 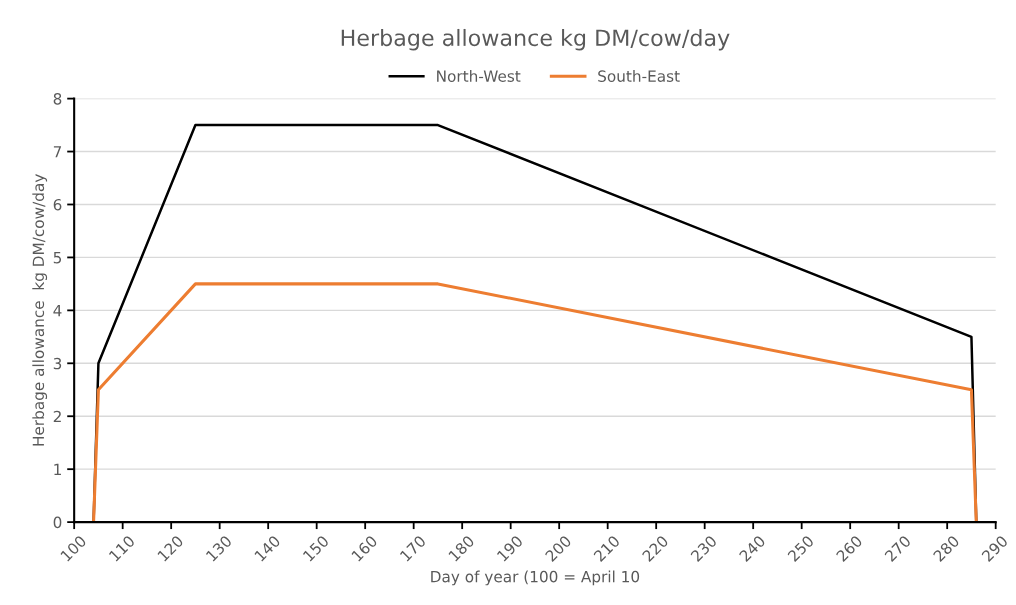 I want to click on y-tick-label: 3, so click(x=57, y=363).